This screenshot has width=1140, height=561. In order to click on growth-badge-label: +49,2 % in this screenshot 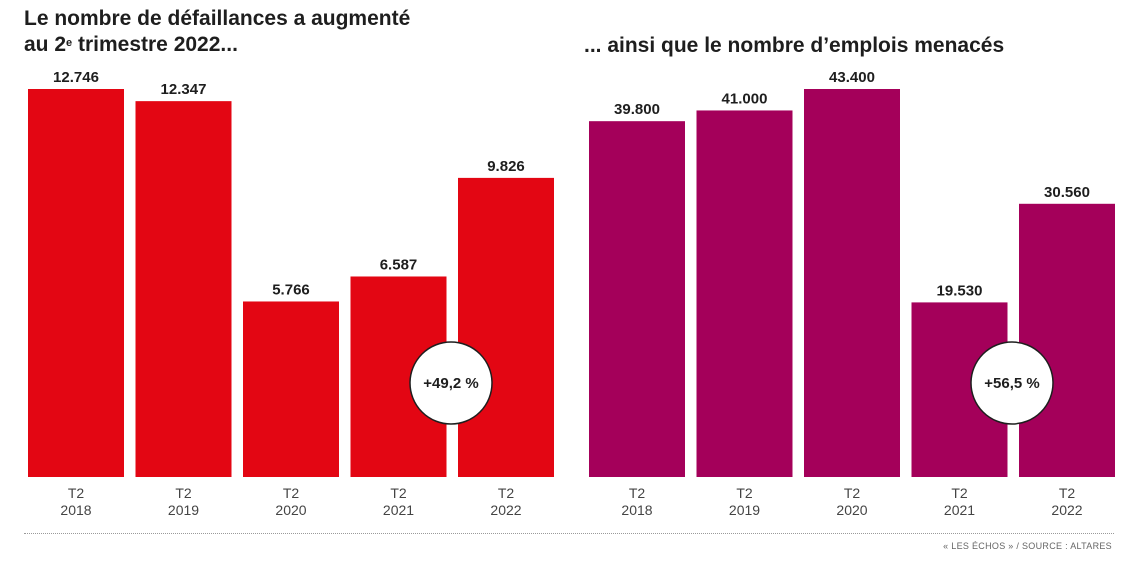, I will do `click(450, 383)`.